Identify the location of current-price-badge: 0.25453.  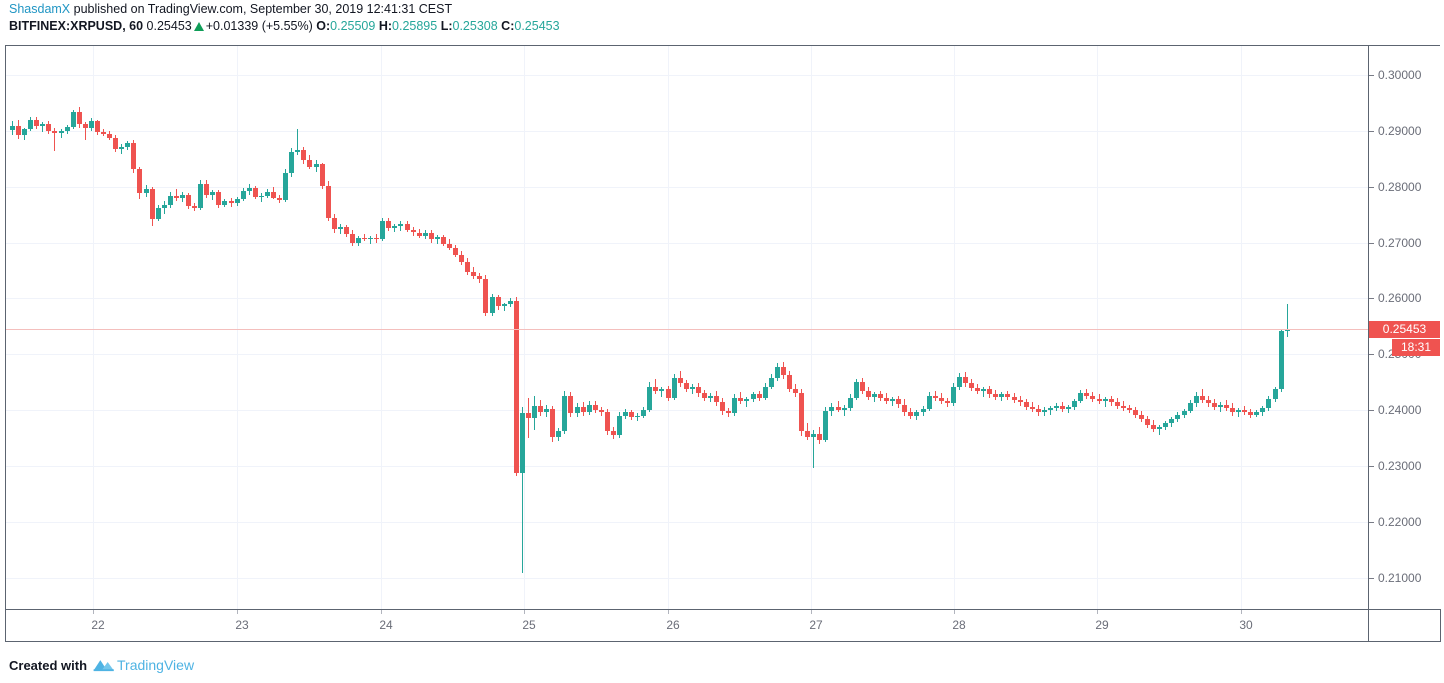
(1404, 329).